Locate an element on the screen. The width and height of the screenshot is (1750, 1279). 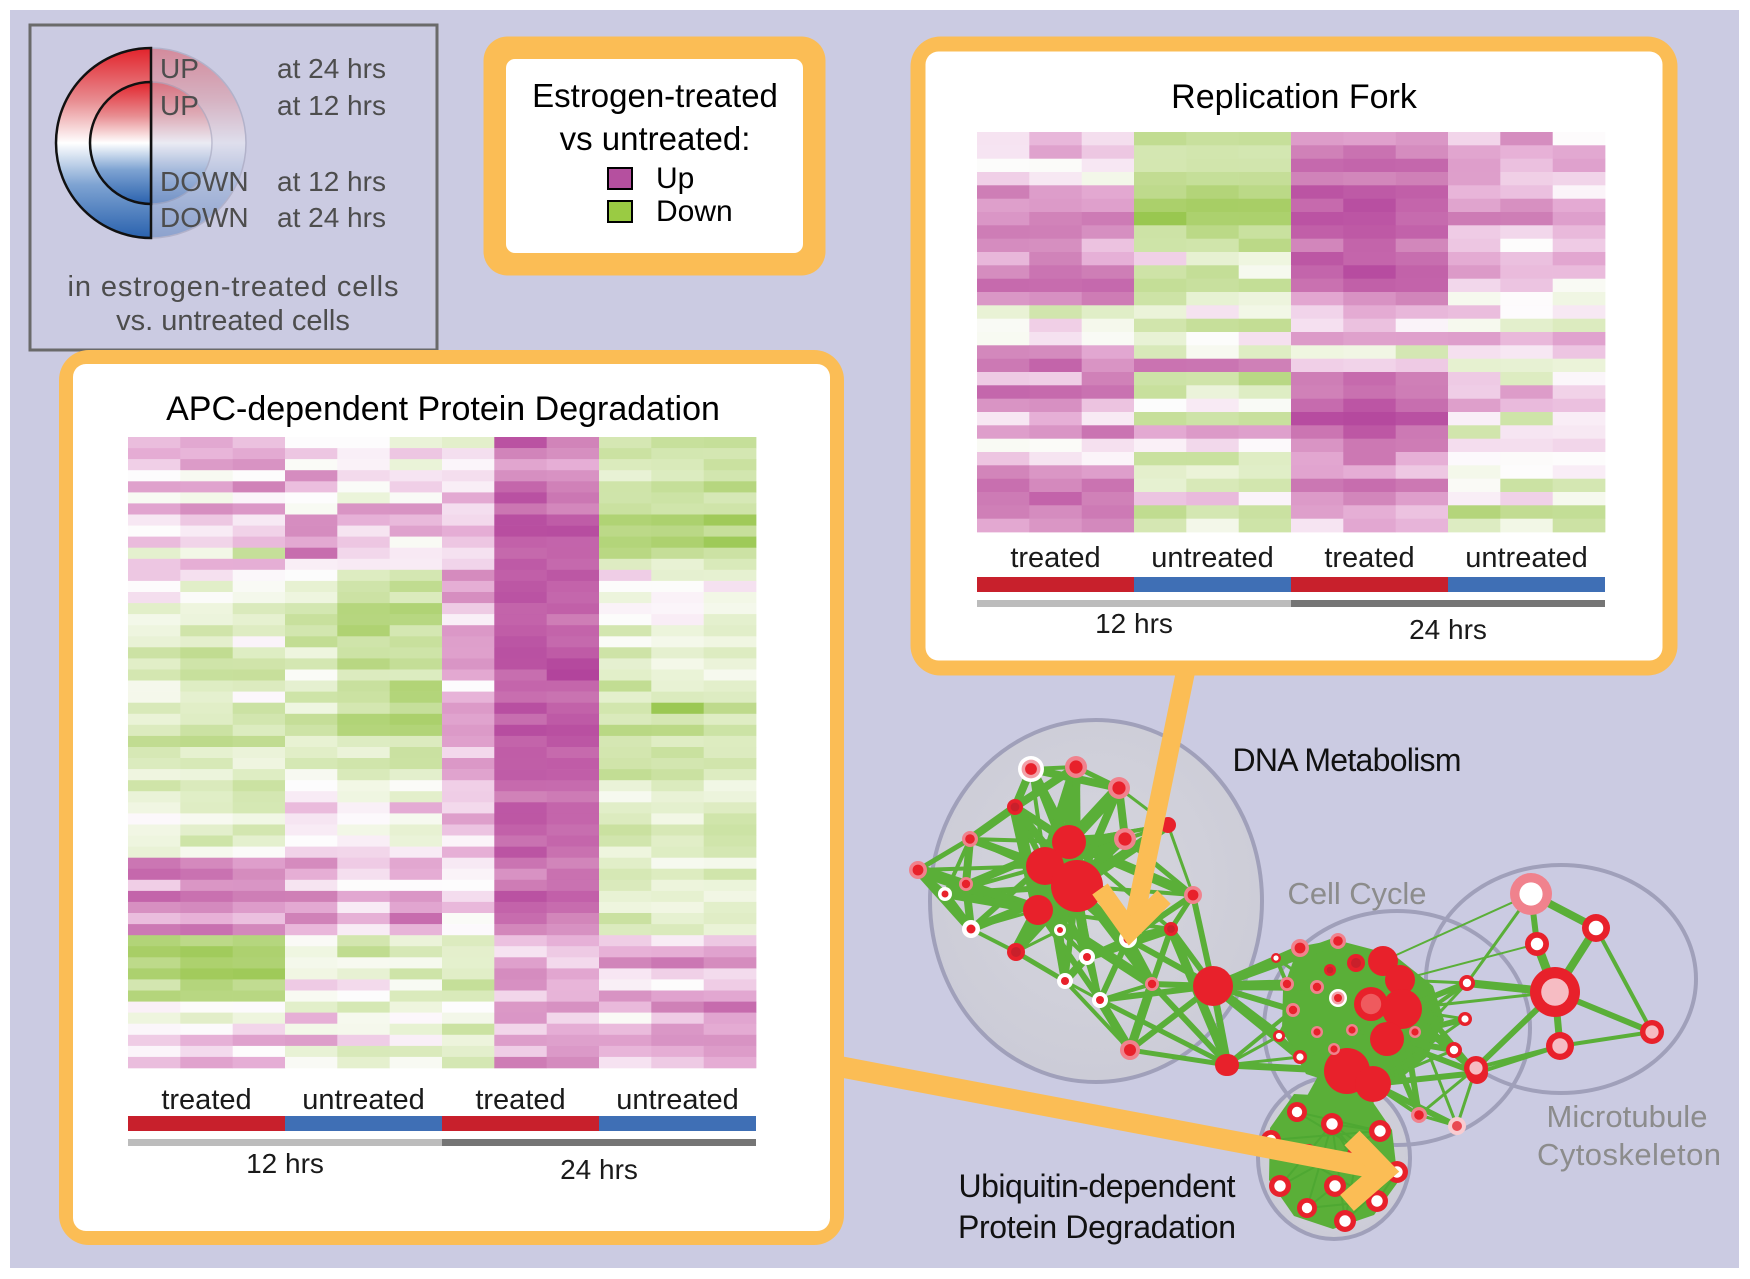
svg-text: Protein Degradation is located at coordinates (1097, 1227).